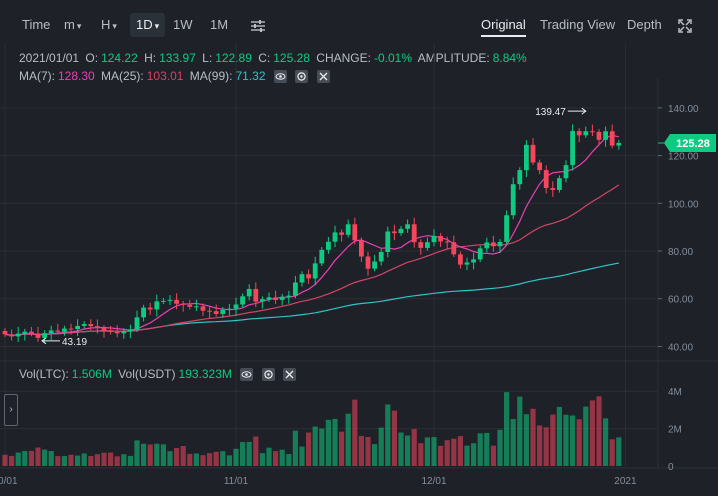  What do you see at coordinates (685, 25) in the screenshot?
I see `fullscreen-icon` at bounding box center [685, 25].